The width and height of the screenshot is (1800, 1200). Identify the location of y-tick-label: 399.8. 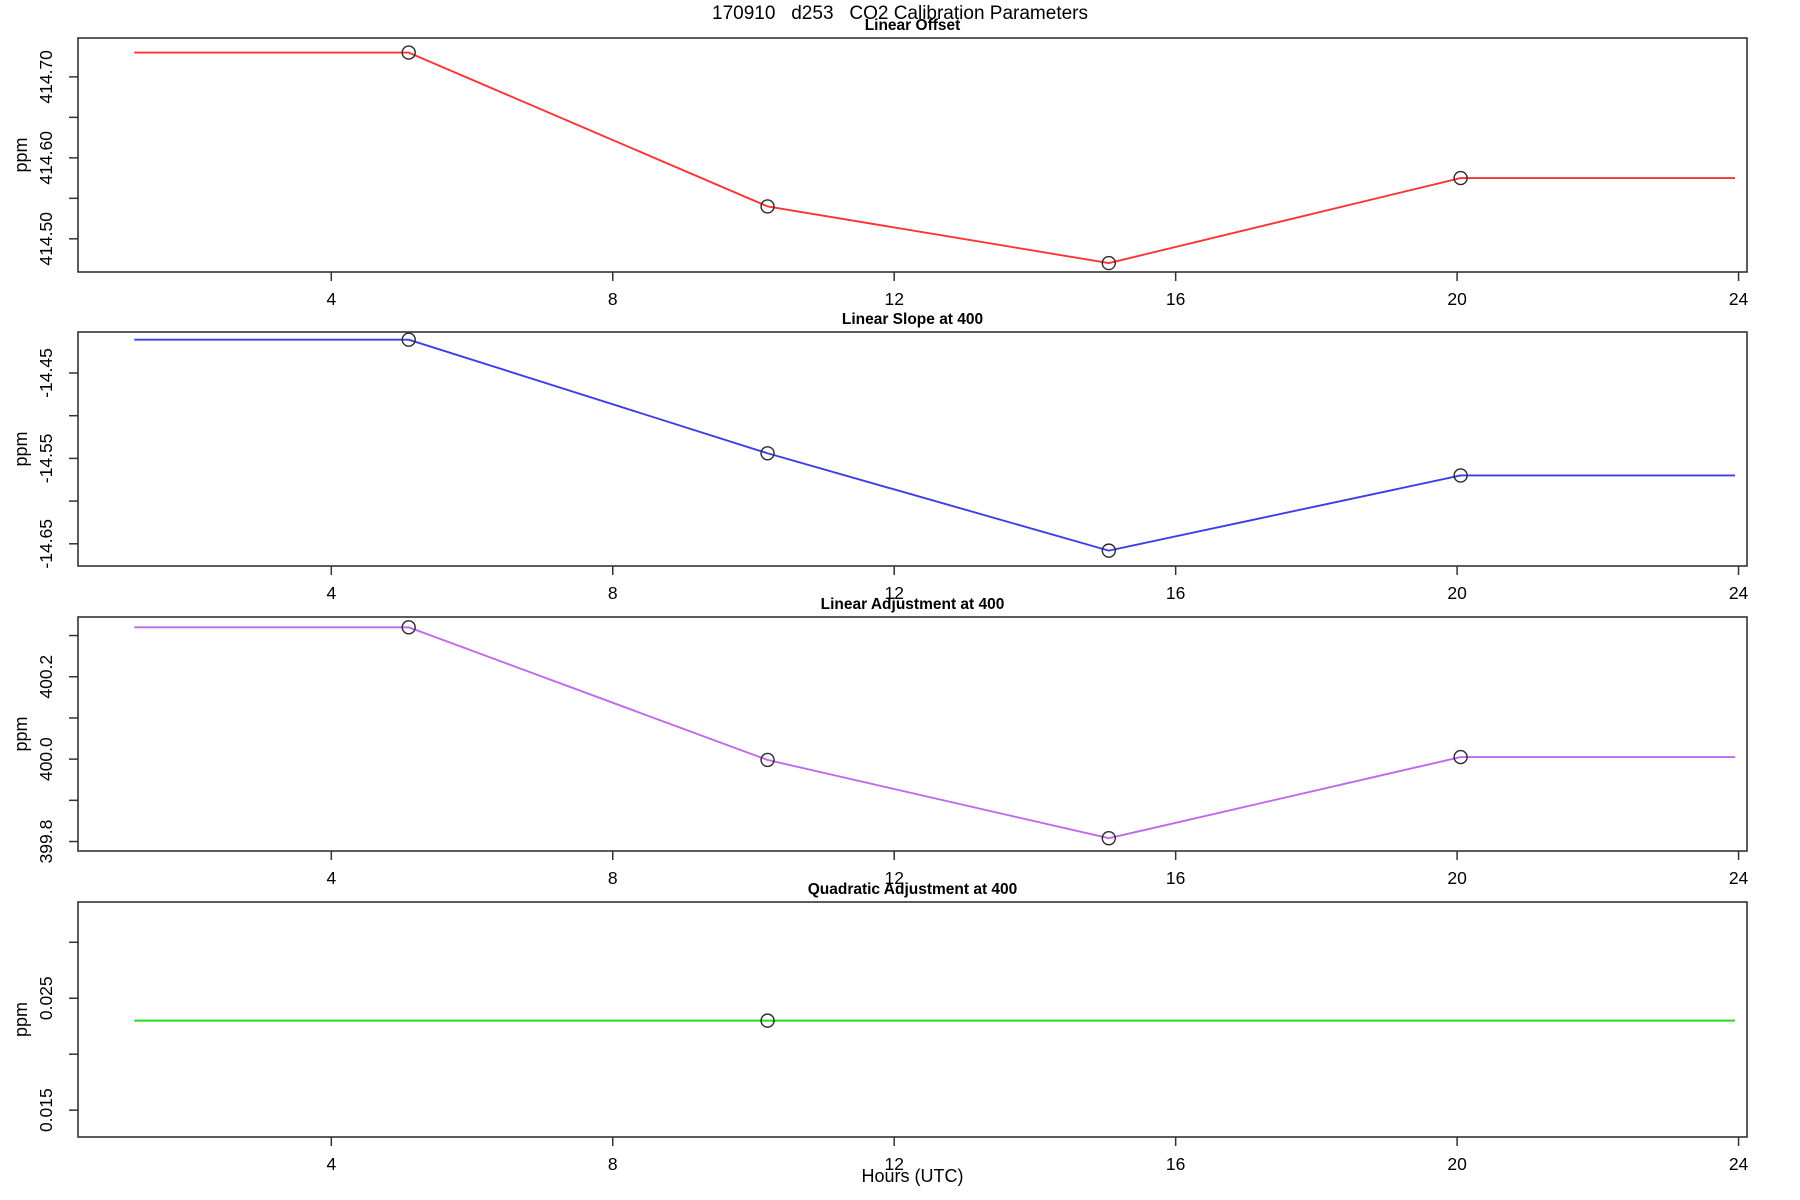
(46, 842).